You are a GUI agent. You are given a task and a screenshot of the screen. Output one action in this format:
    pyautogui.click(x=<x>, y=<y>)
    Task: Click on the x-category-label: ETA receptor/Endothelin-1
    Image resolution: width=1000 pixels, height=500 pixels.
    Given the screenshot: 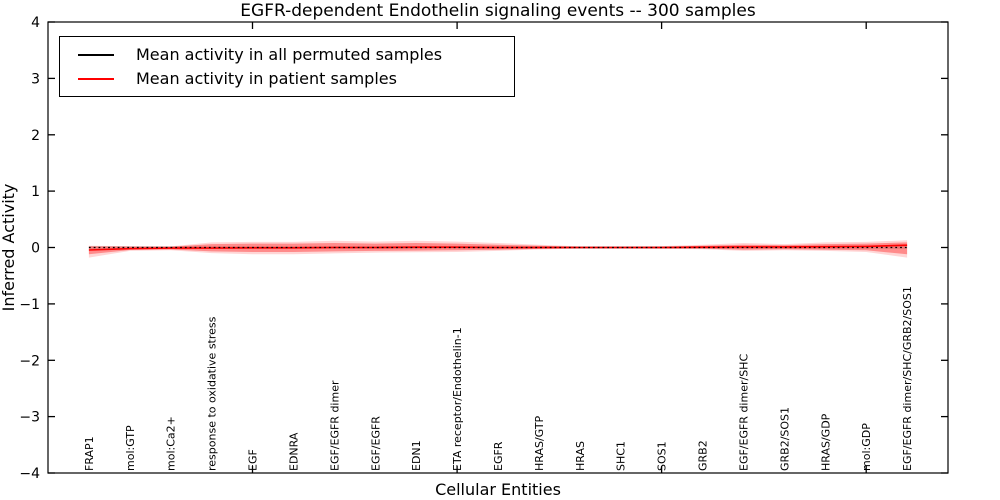 What is the action you would take?
    pyautogui.click(x=457, y=399)
    